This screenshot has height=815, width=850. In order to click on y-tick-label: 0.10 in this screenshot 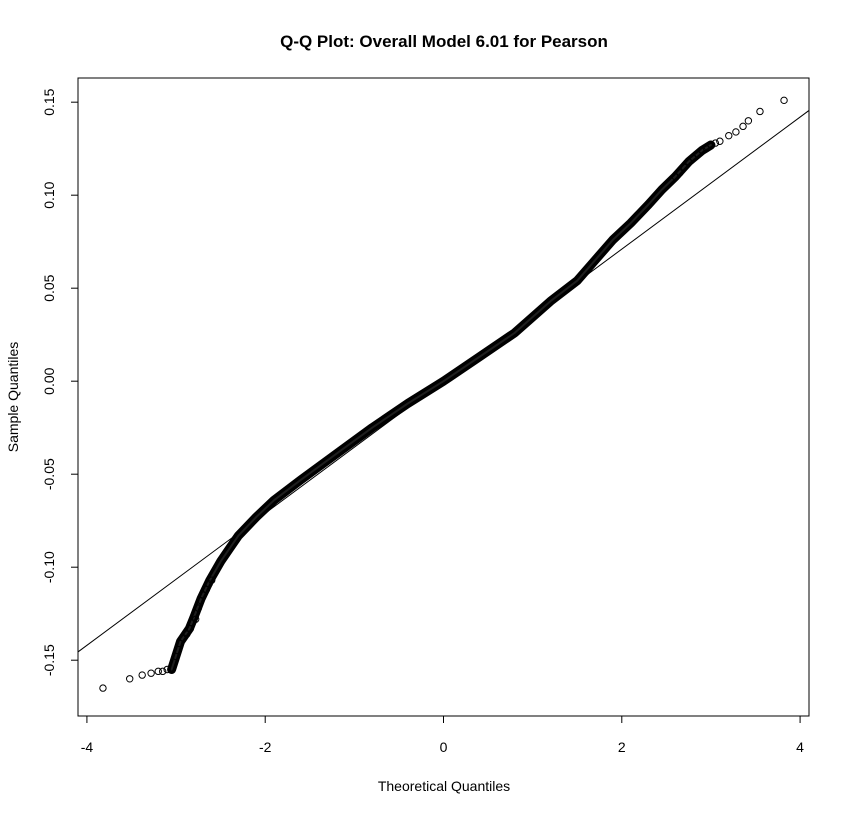, I will do `click(49, 194)`.